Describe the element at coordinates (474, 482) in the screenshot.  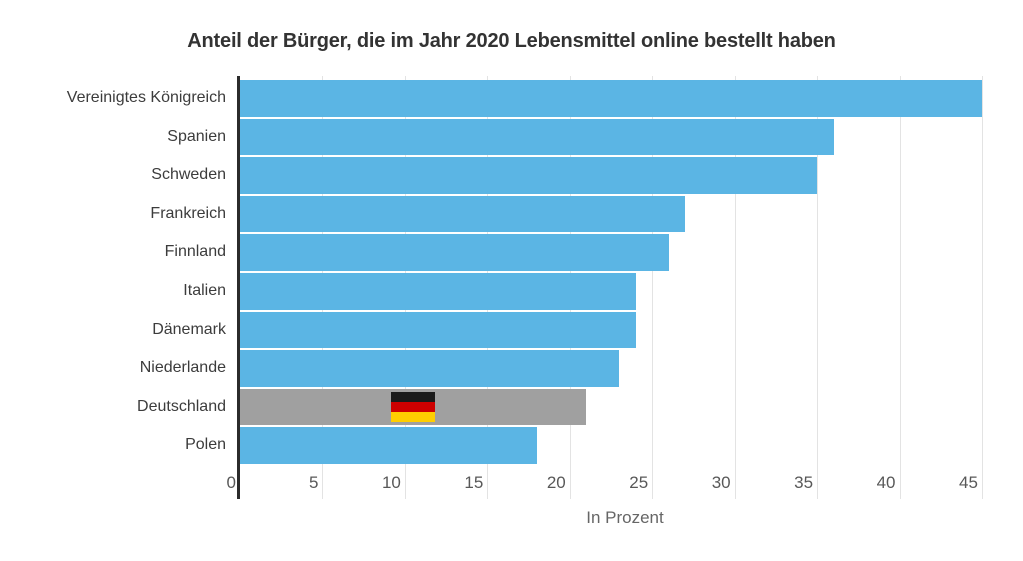
I see `x-tick-label: 15` at that location.